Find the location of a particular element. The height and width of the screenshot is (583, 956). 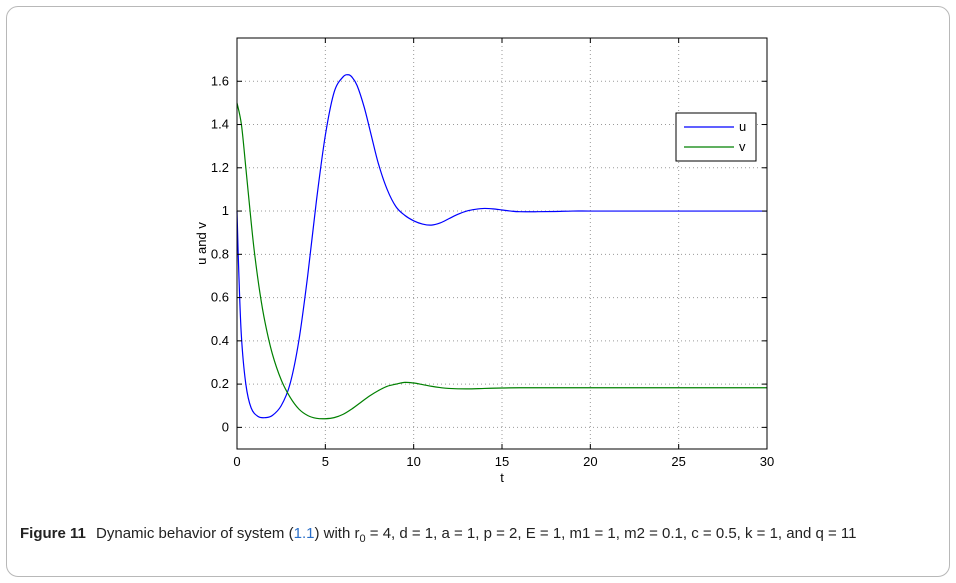

x-tick-label: 5 is located at coordinates (325, 461).